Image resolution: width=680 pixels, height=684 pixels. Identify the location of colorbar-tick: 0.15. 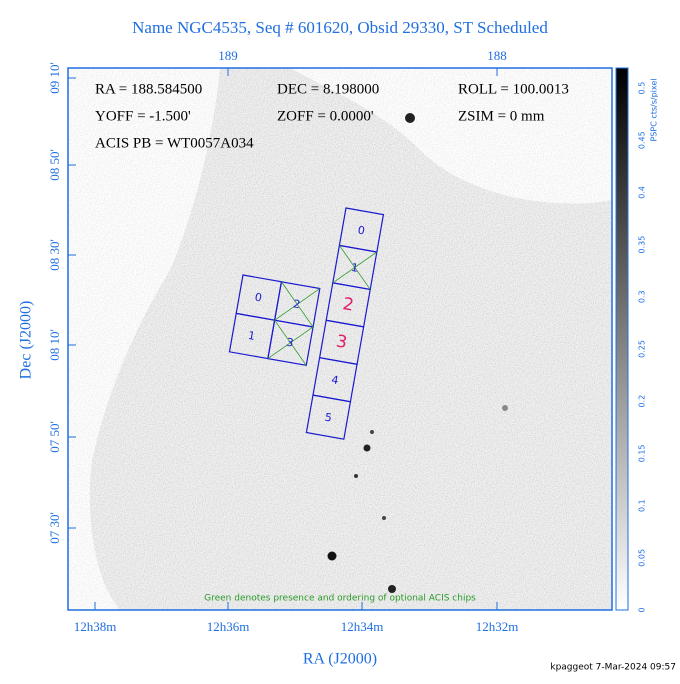
(642, 453).